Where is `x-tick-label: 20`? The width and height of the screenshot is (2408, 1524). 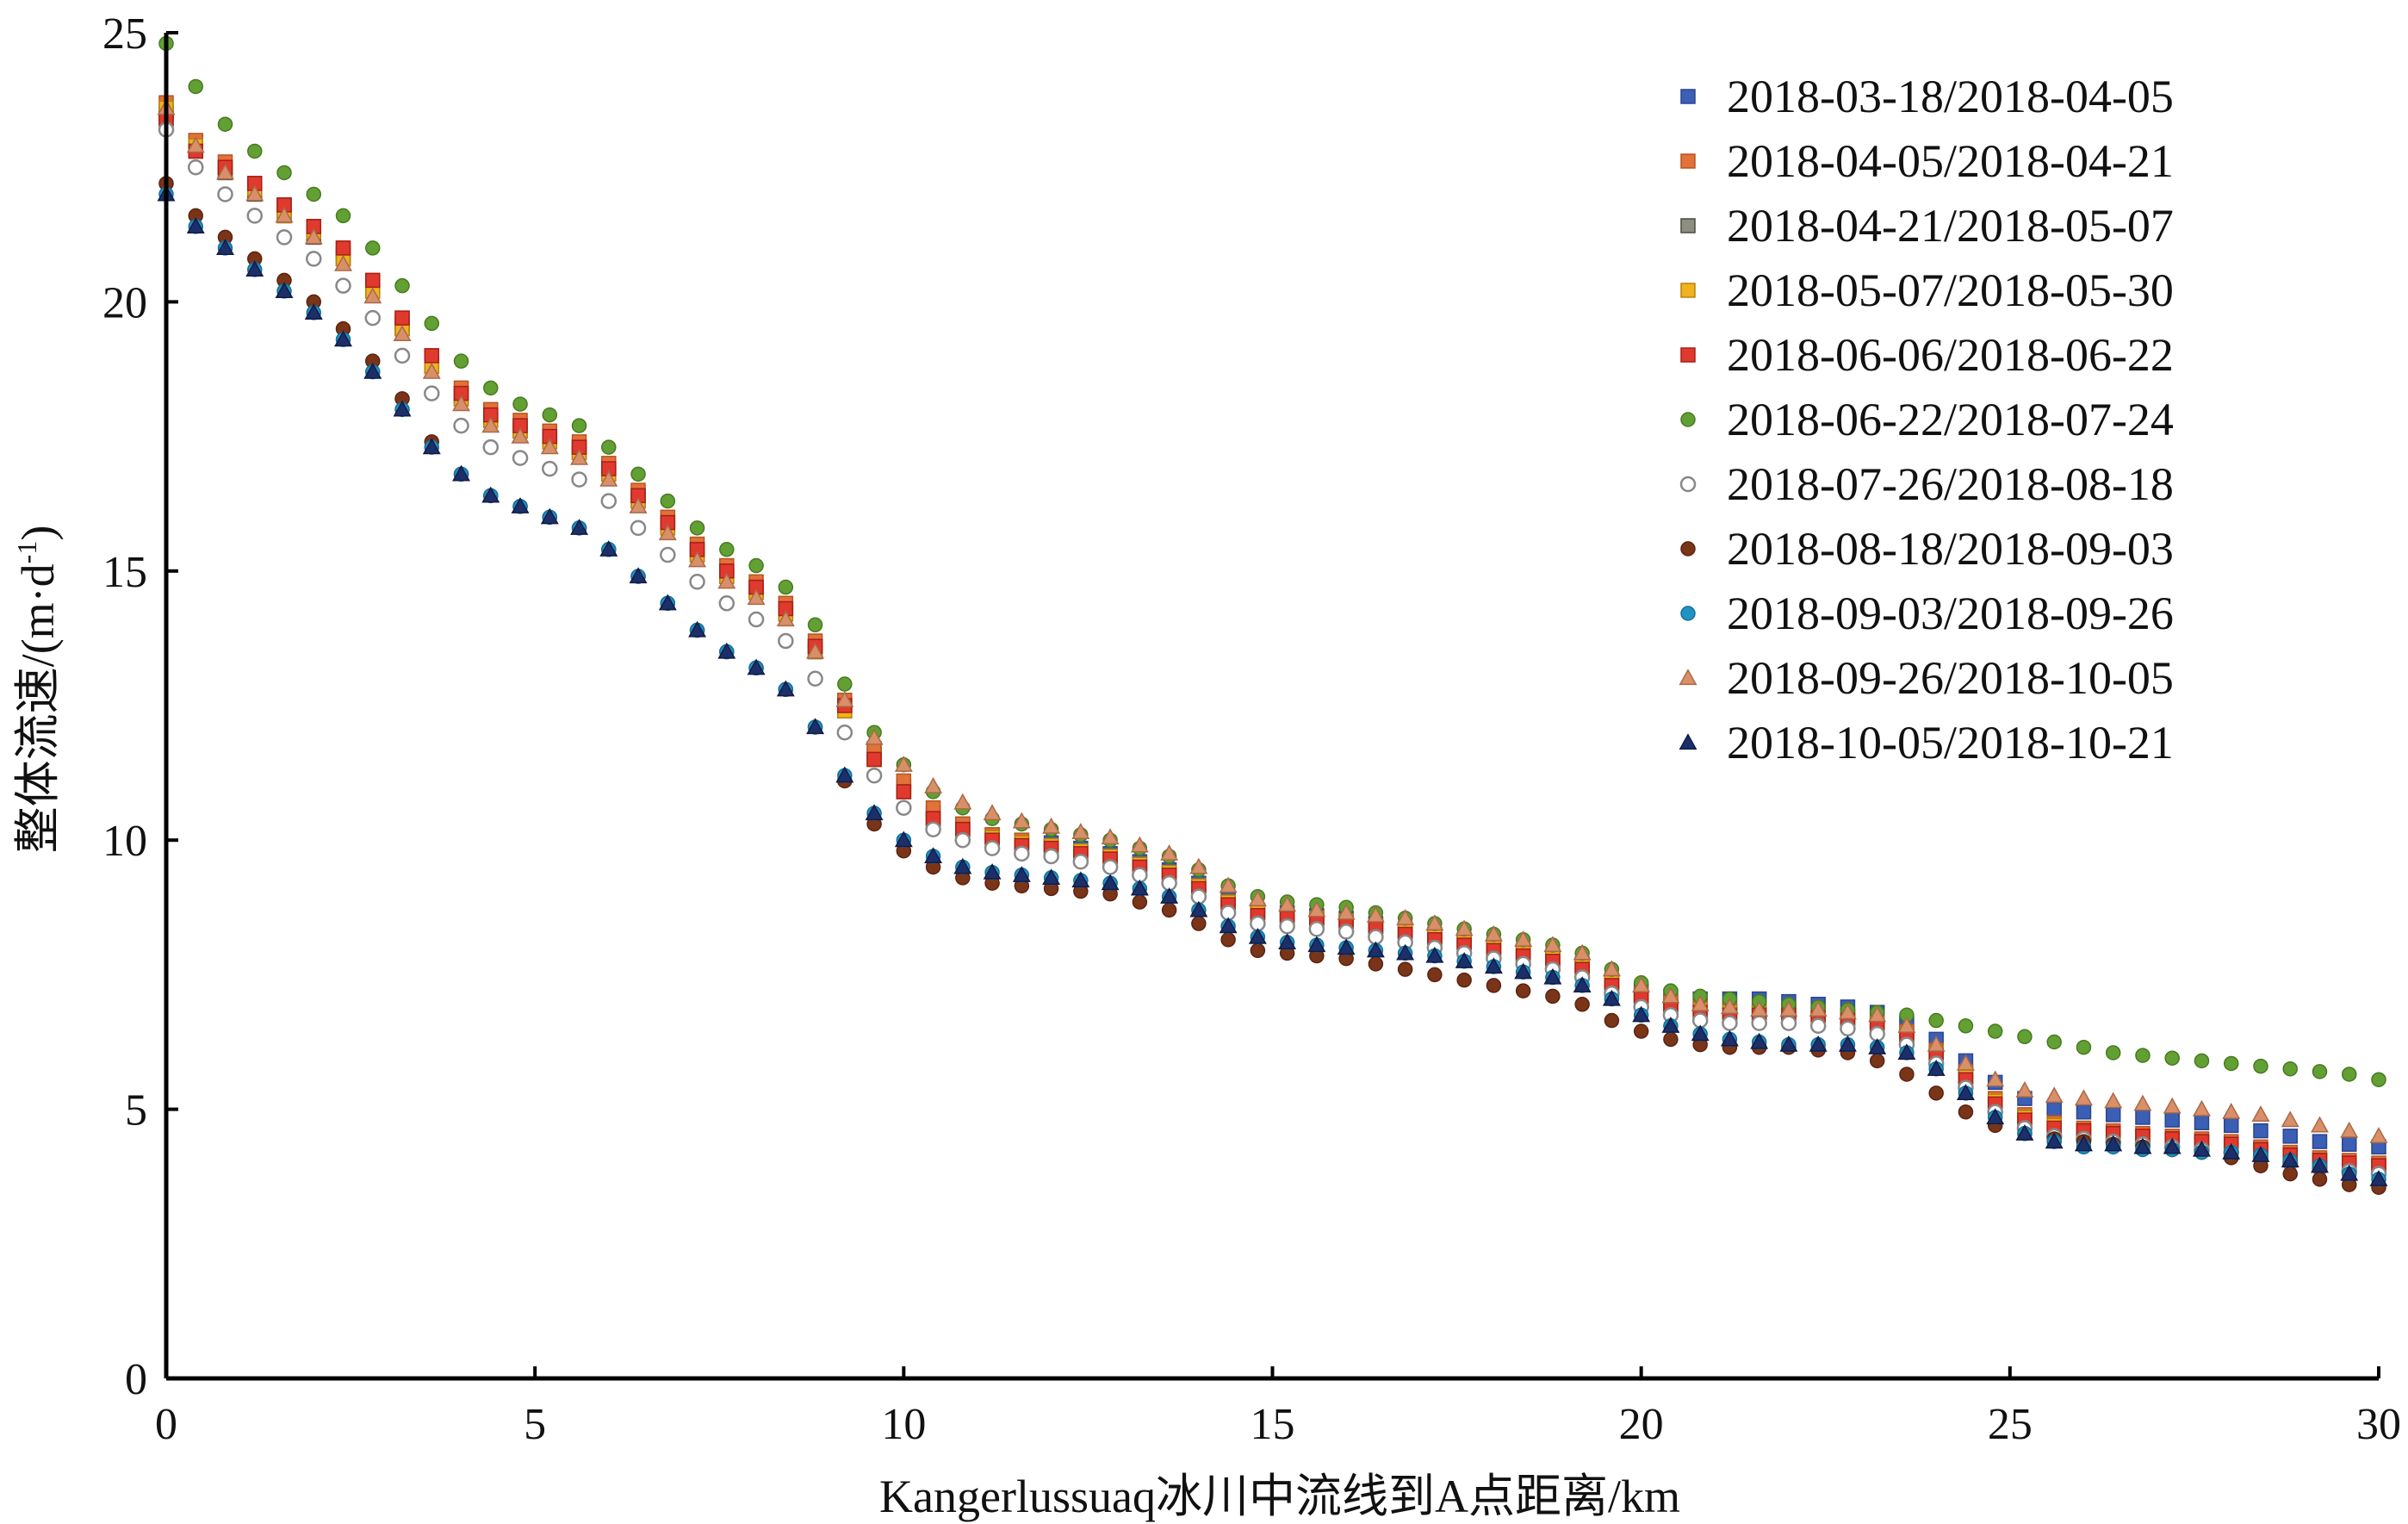
x-tick-label: 20 is located at coordinates (1642, 1424).